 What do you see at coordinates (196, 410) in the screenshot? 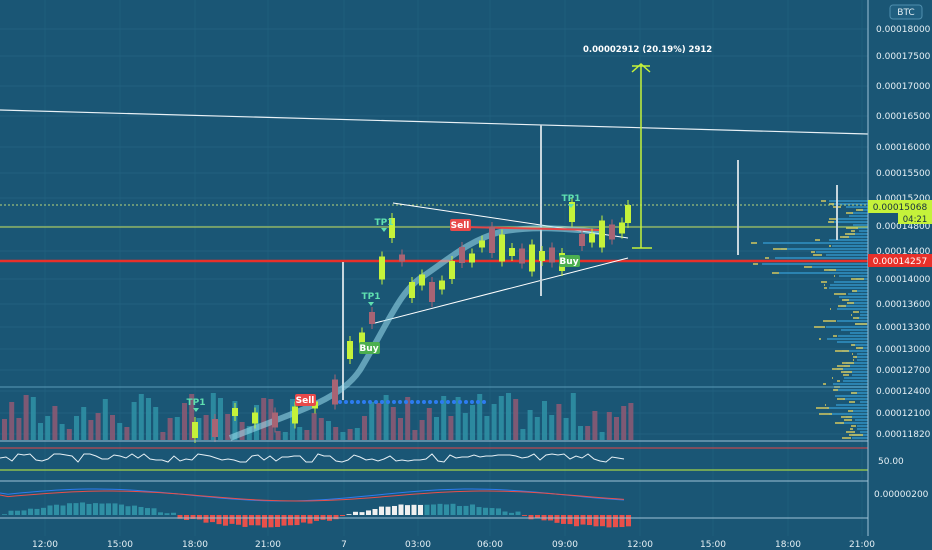
I see `tp-marker` at bounding box center [196, 410].